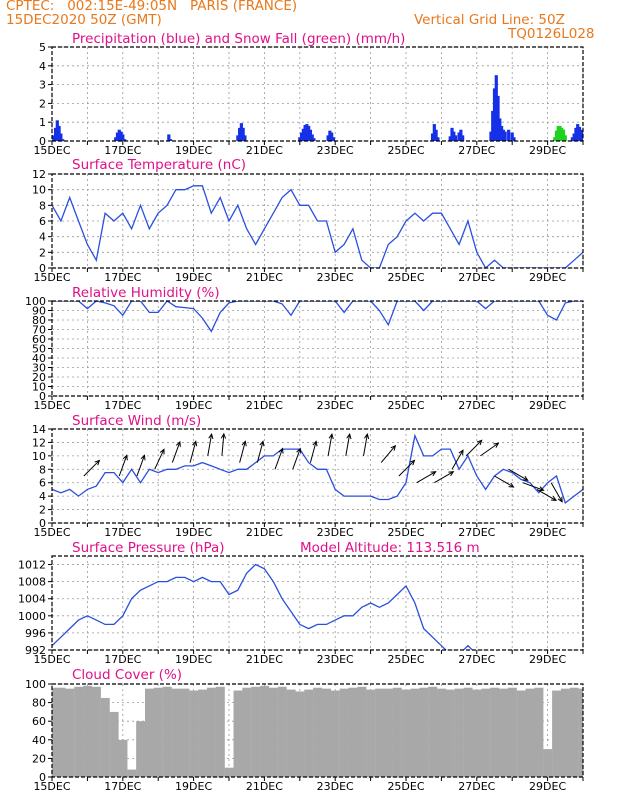 This screenshot has height=800, width=618. I want to click on y-tick-label: 80, so click(39, 703).